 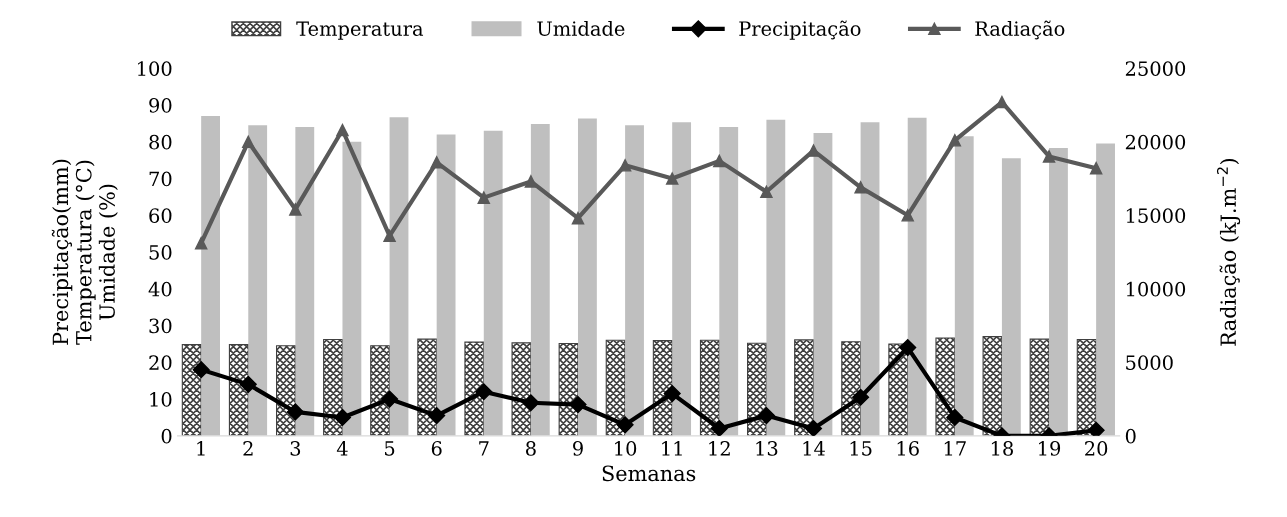 I want to click on legend-label: Umidade, so click(x=581, y=28).